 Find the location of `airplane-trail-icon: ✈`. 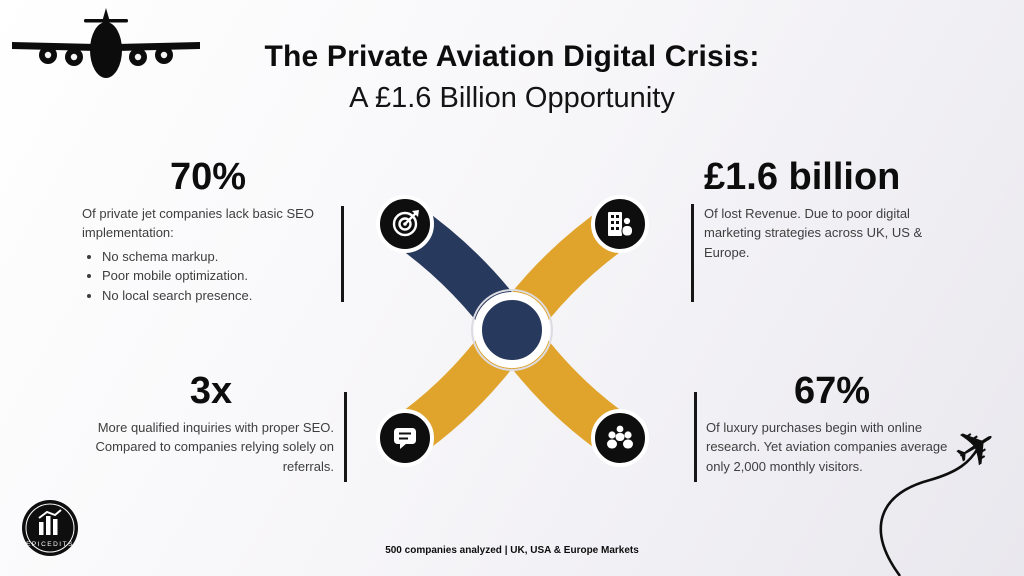

airplane-trail-icon: ✈ is located at coordinates (945, 493).